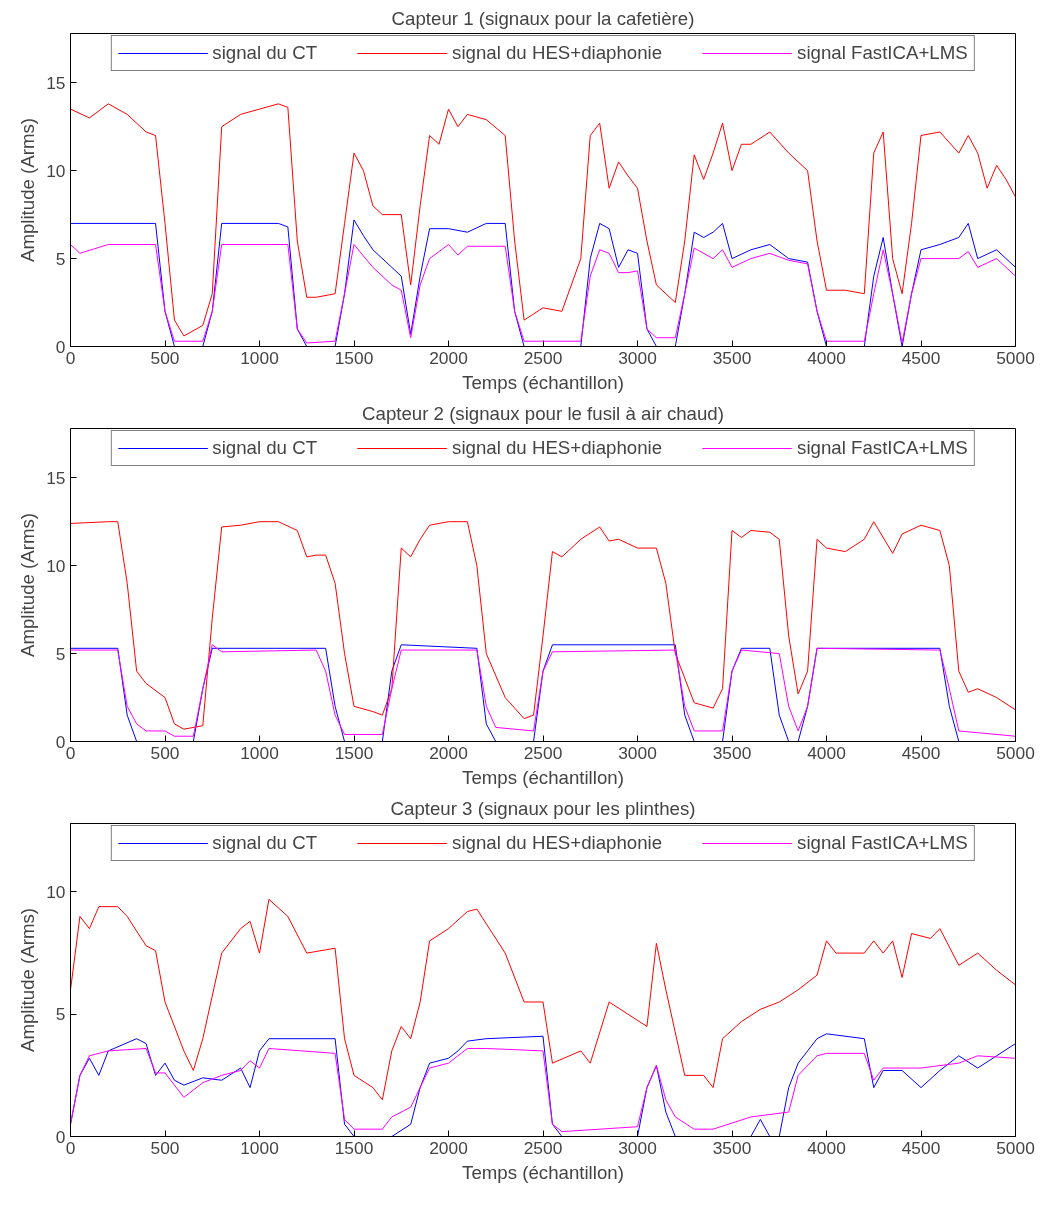 This screenshot has height=1205, width=1053. What do you see at coordinates (543, 1090) in the screenshot?
I see `line-series` at bounding box center [543, 1090].